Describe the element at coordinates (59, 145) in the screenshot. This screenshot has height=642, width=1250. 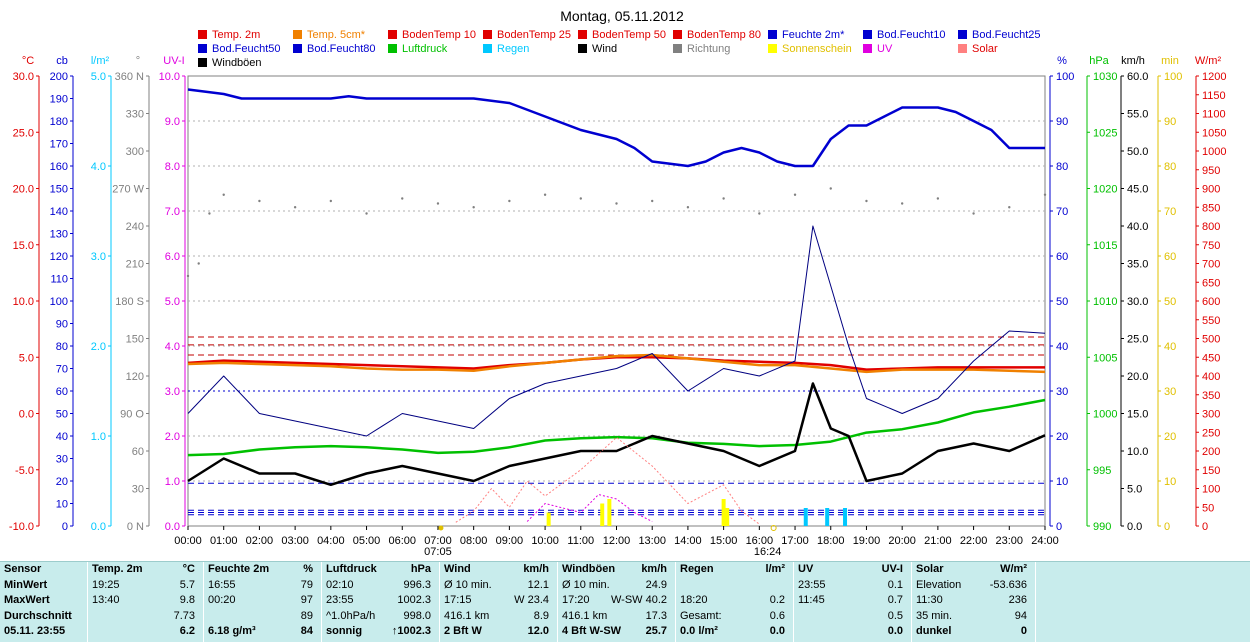
I see `axis-tick-label: 170` at that location.